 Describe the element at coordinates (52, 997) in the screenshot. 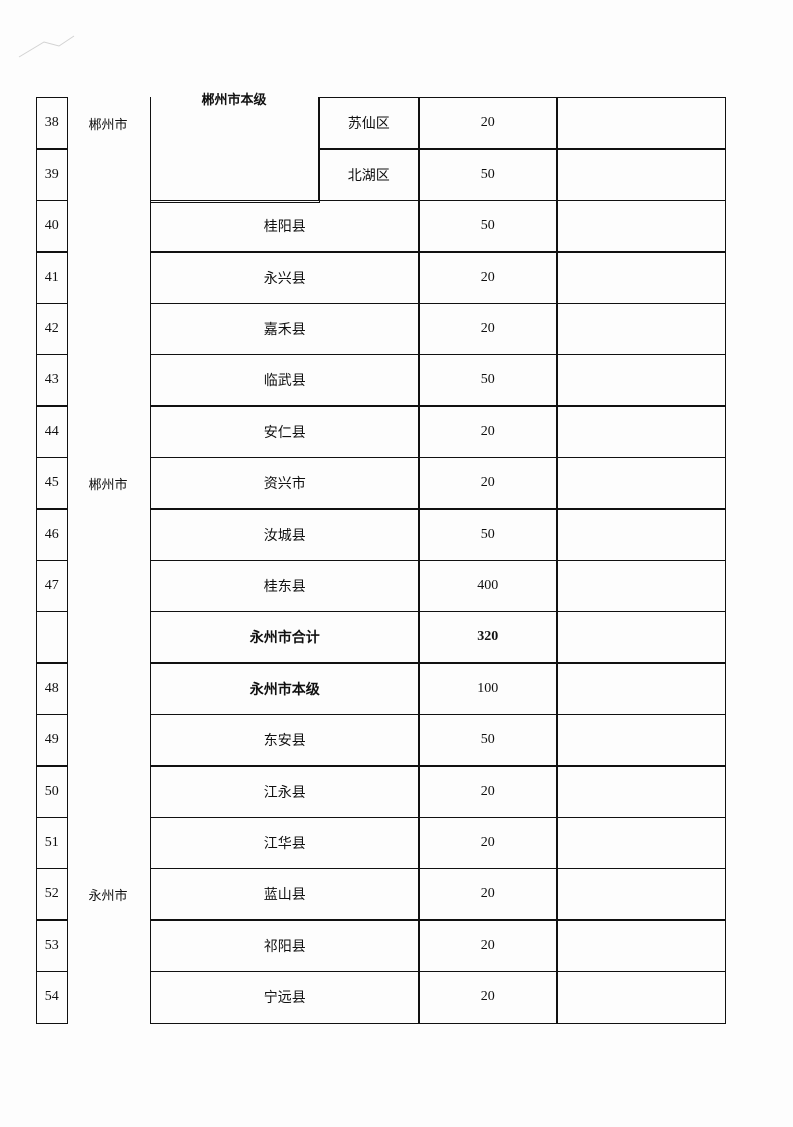

I see `row-number: 54` at that location.